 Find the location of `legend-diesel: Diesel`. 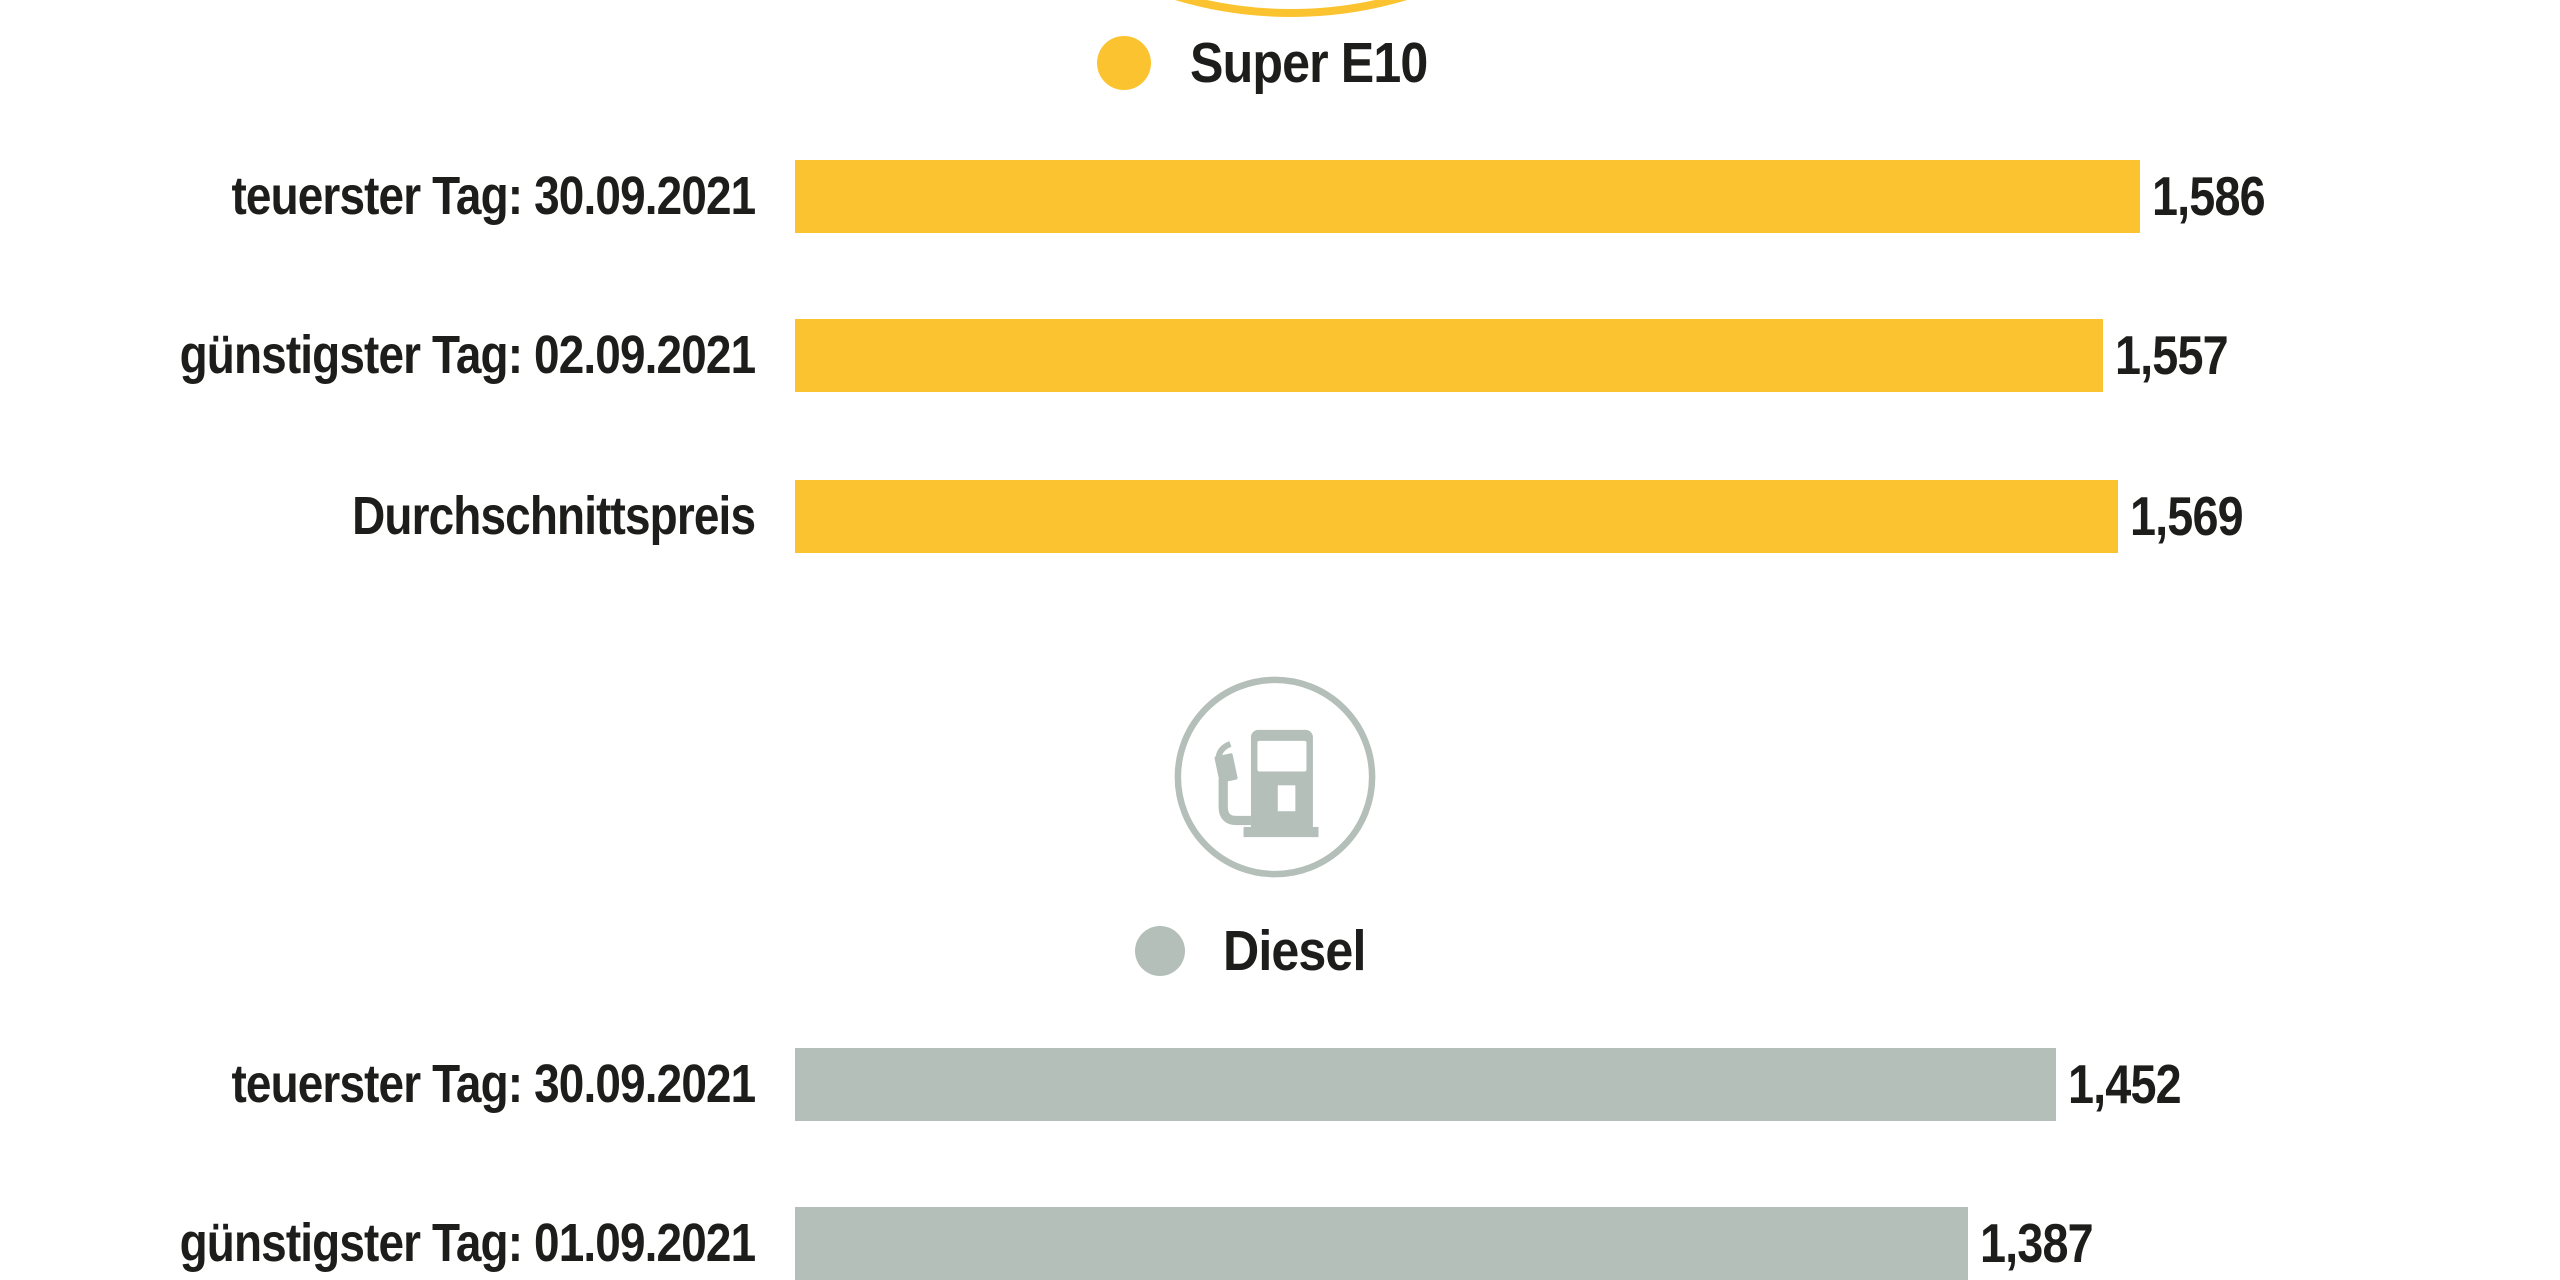

legend-diesel: Diesel is located at coordinates (1280, 951).